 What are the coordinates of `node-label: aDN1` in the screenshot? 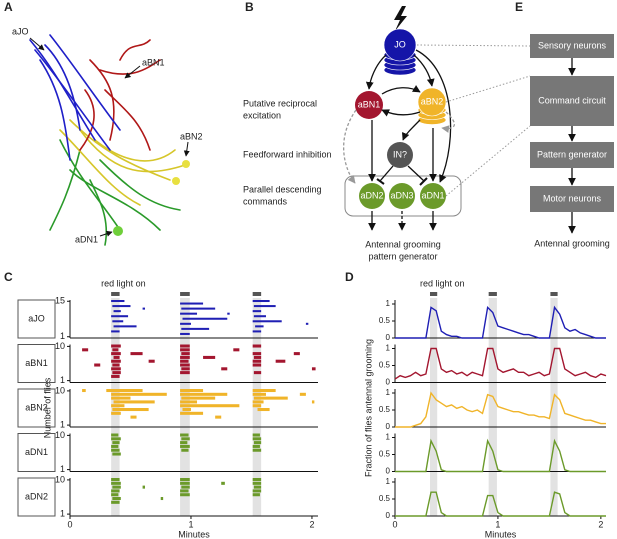 It's located at (432, 195).